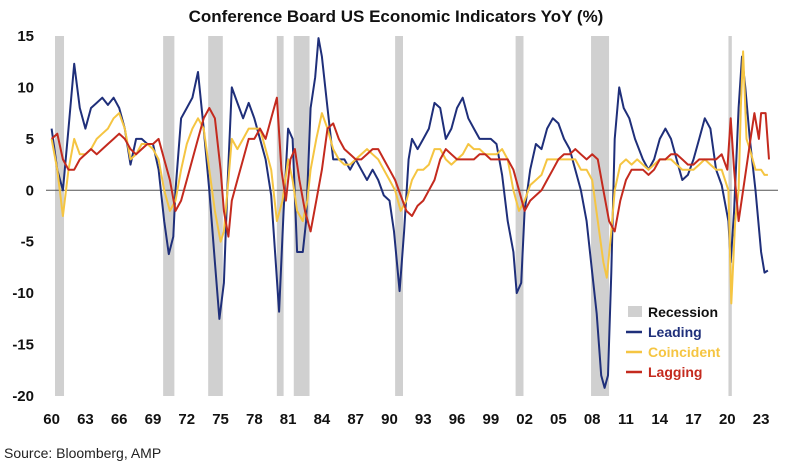 The height and width of the screenshot is (464, 788). I want to click on x-tick-label: 96, so click(457, 419).